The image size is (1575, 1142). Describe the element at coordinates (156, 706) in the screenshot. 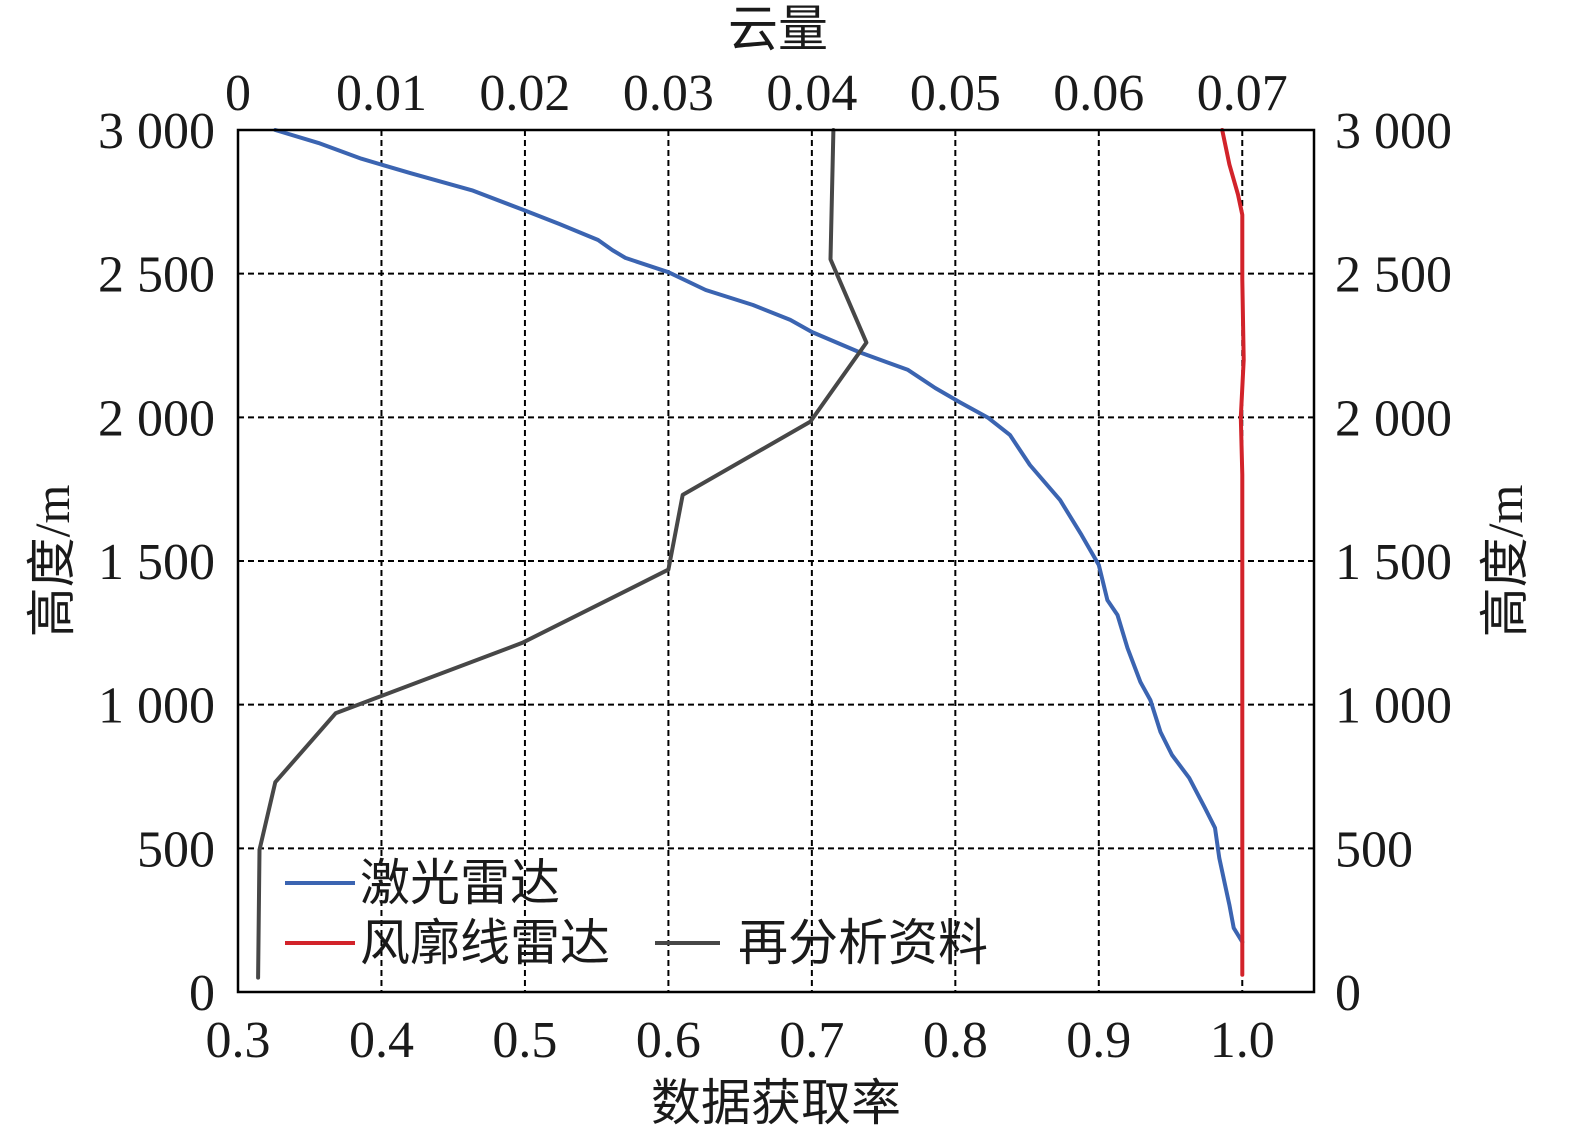

I see `y-tick-label: 1 000` at that location.